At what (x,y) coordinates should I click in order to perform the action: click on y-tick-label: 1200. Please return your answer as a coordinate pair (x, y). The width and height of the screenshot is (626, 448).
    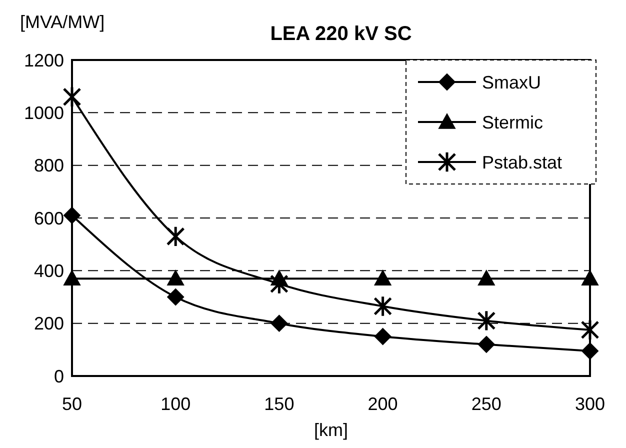
    Looking at the image, I should click on (44, 60).